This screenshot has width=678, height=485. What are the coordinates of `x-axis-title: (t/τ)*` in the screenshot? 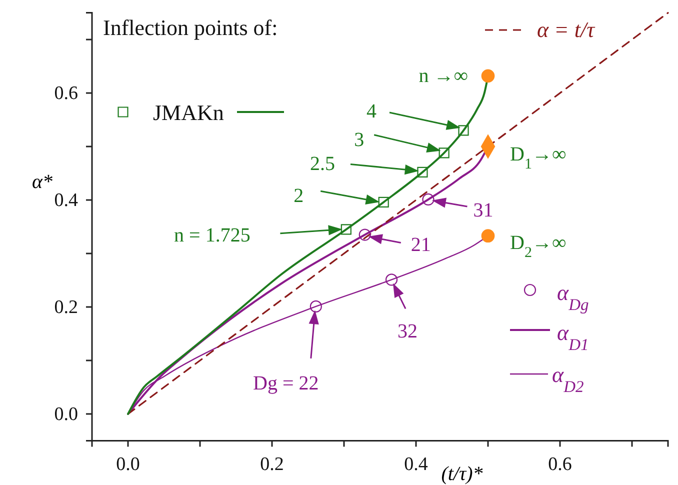 It's located at (462, 474).